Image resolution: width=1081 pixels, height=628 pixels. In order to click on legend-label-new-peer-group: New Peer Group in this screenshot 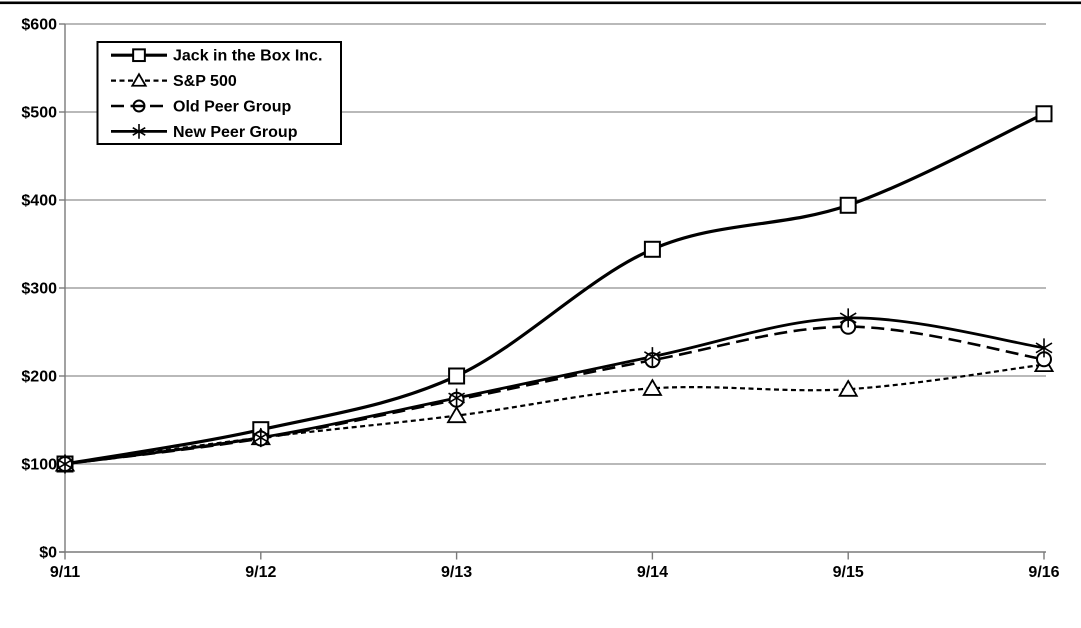, I will do `click(235, 132)`.